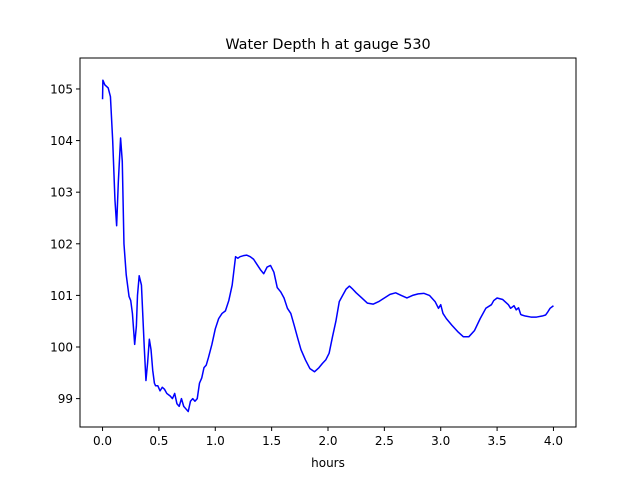 The width and height of the screenshot is (640, 485). I want to click on x-axis: 0.0 0.5 1.0 1.5 2.0 2.5 3.0 3.5 4.0, so click(328, 437).